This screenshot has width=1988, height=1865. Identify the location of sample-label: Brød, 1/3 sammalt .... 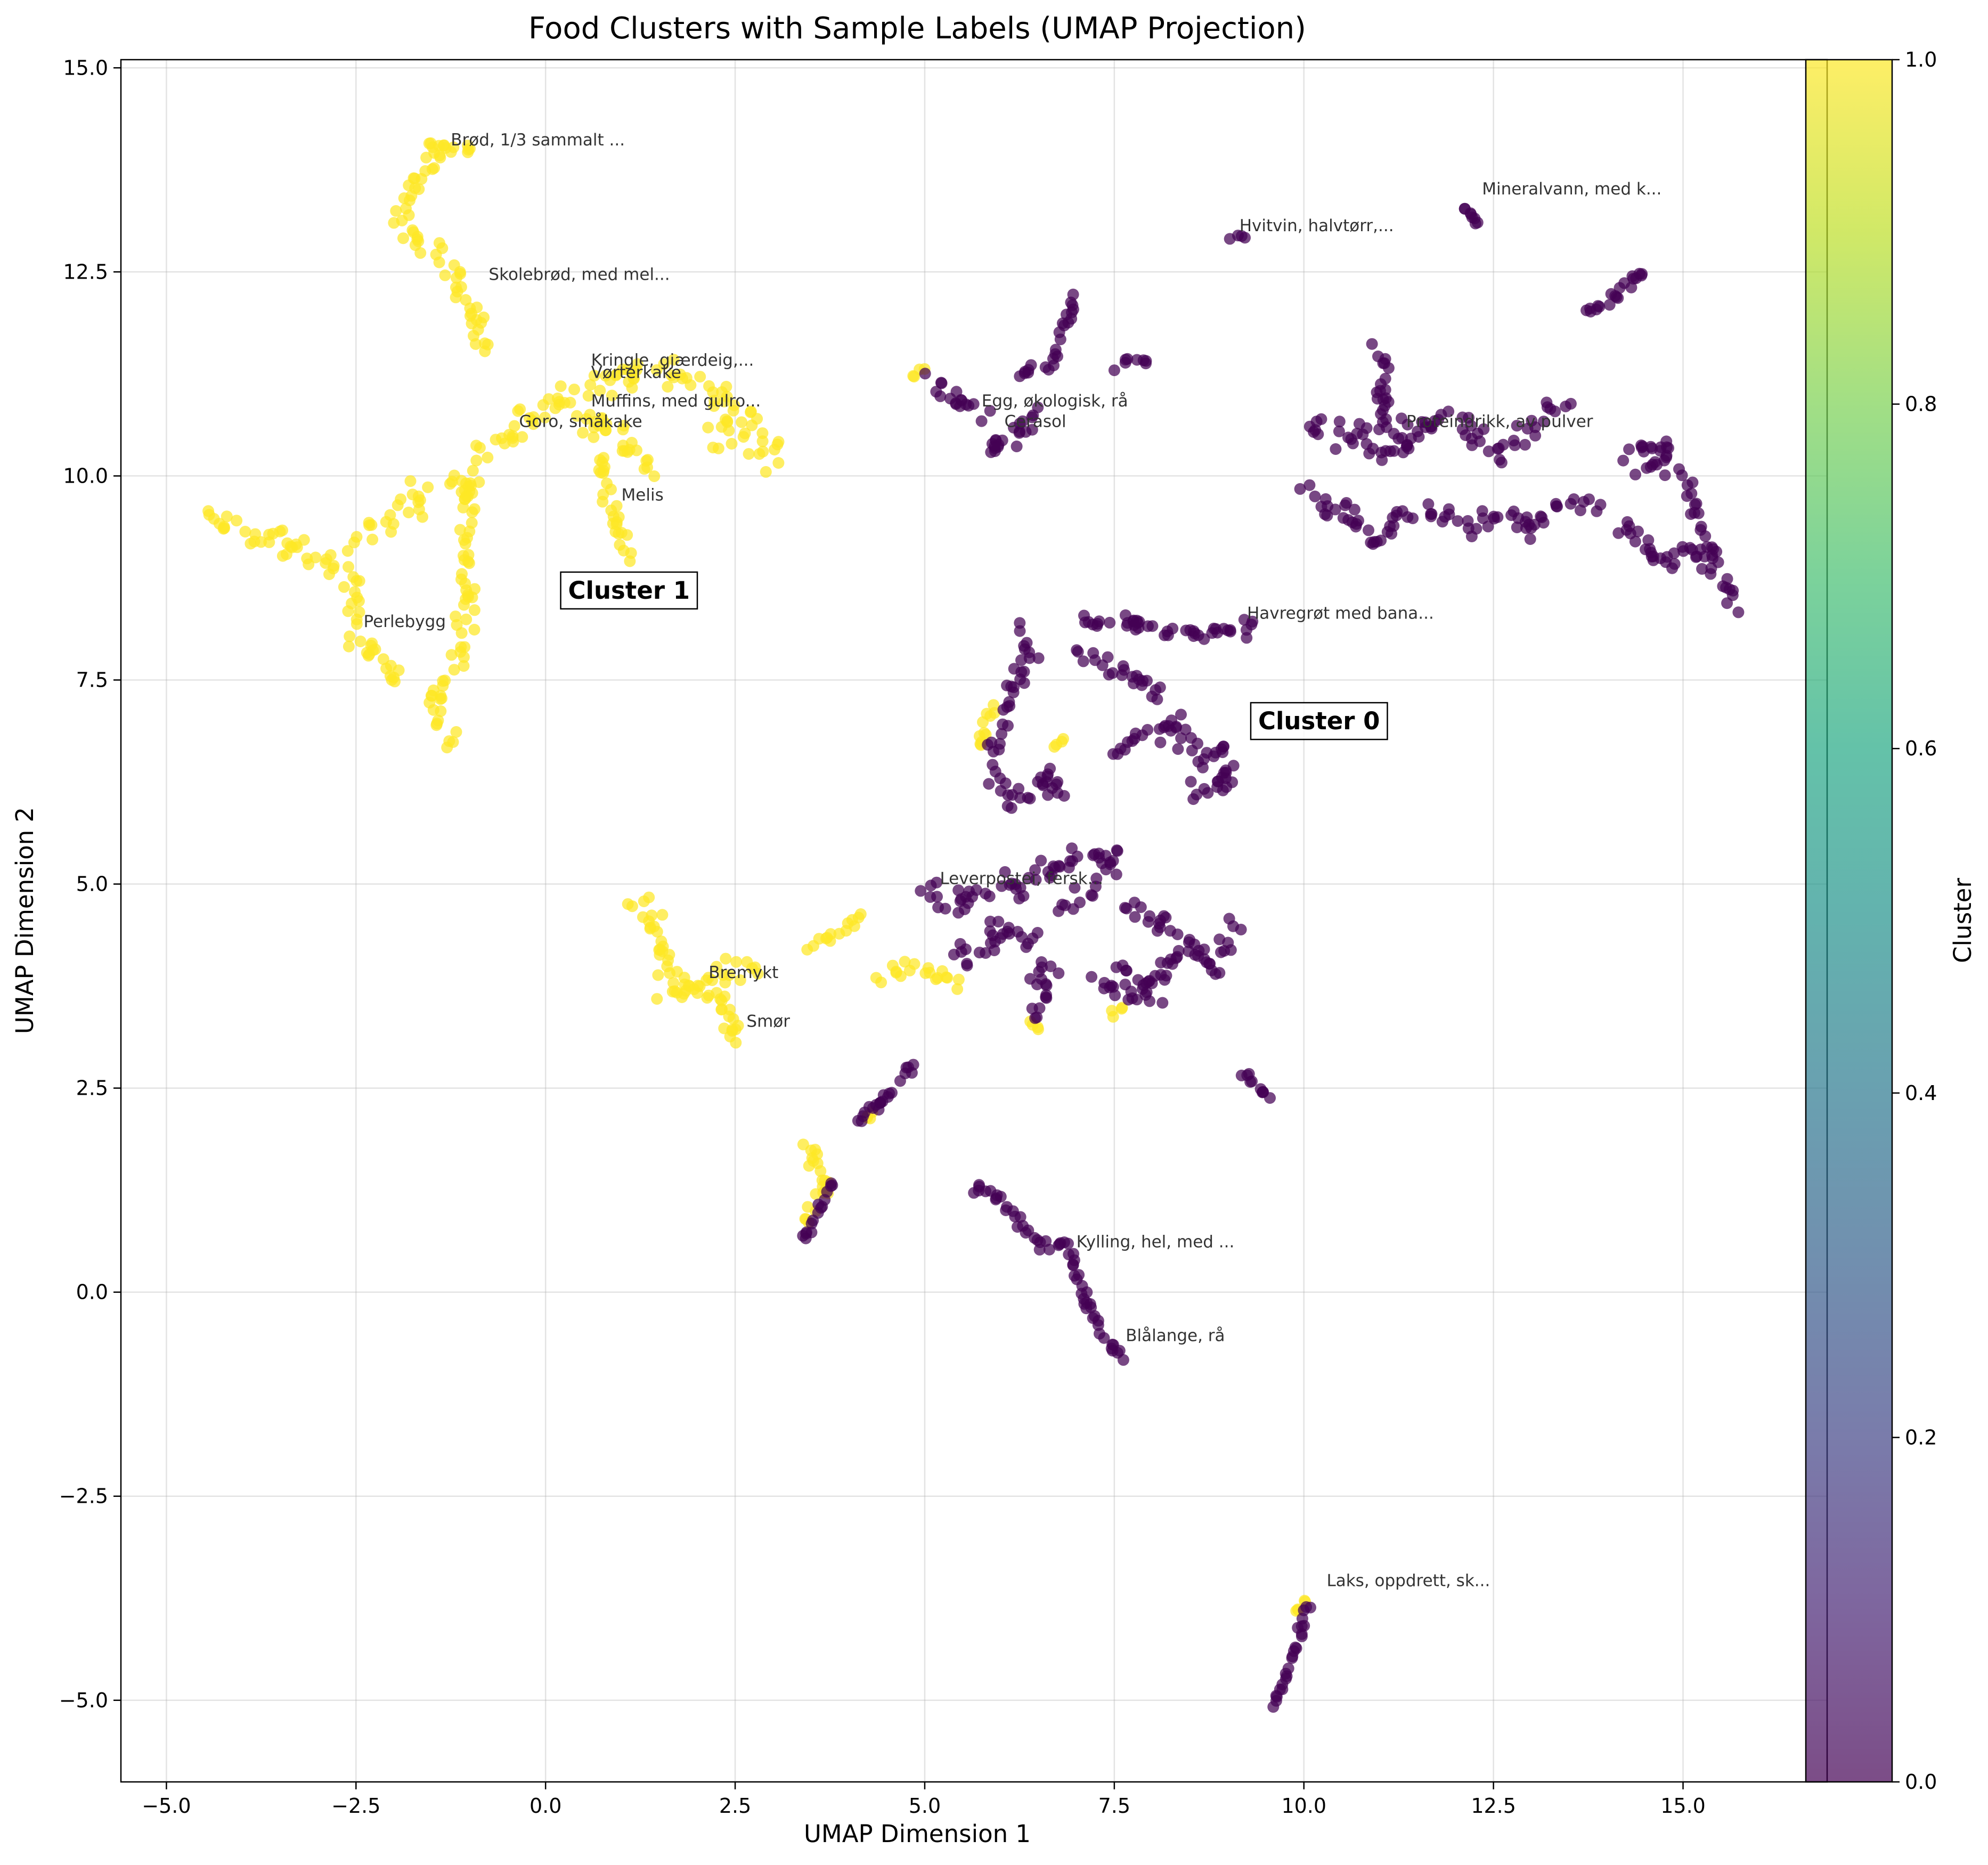
(538, 140).